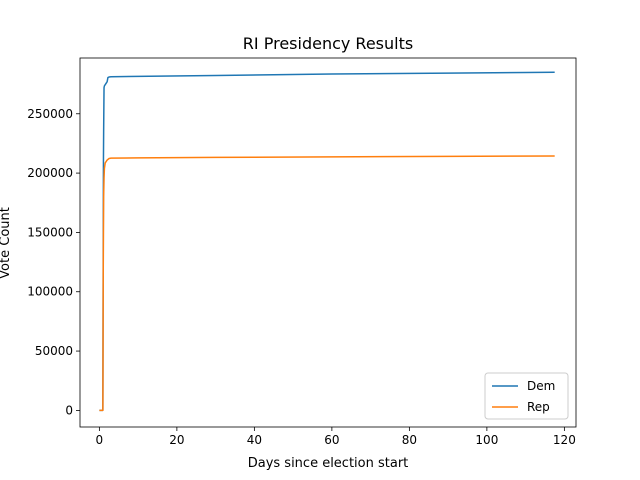  I want to click on legend-label-dem: Dem, so click(541, 386).